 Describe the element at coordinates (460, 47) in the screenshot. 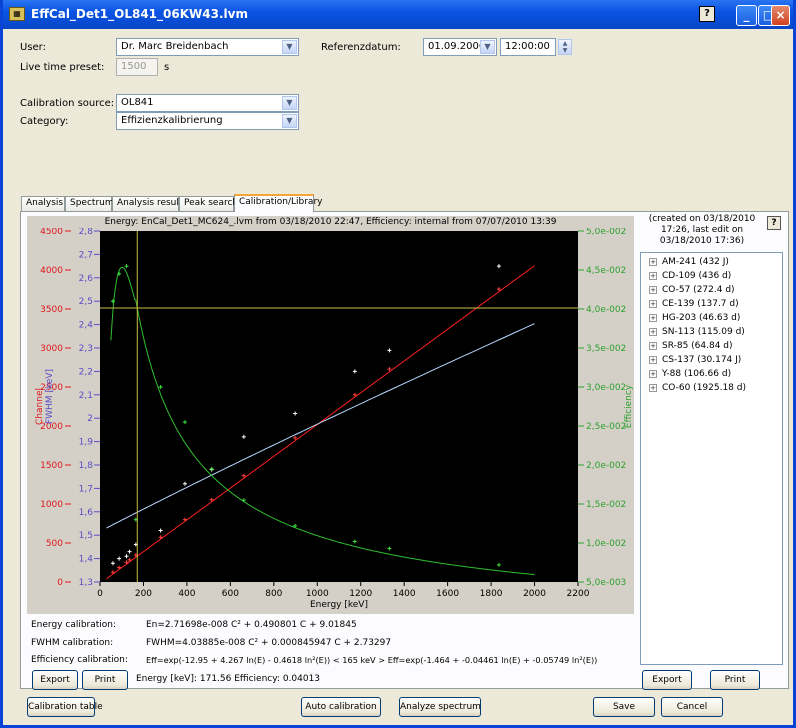

I see `date-picker: 01.09.2006 ▼` at that location.